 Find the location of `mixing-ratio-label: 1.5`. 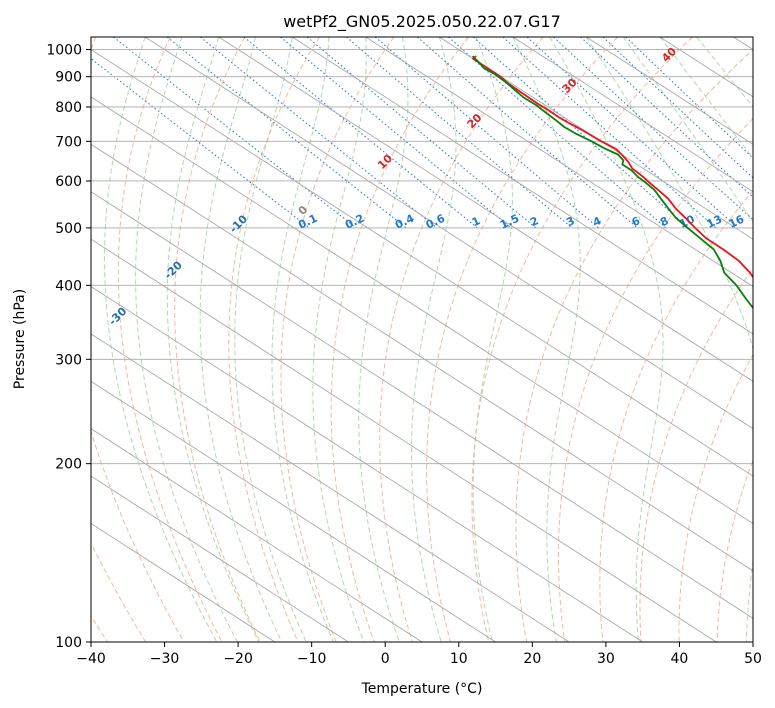

mixing-ratio-label: 1.5 is located at coordinates (509, 222).